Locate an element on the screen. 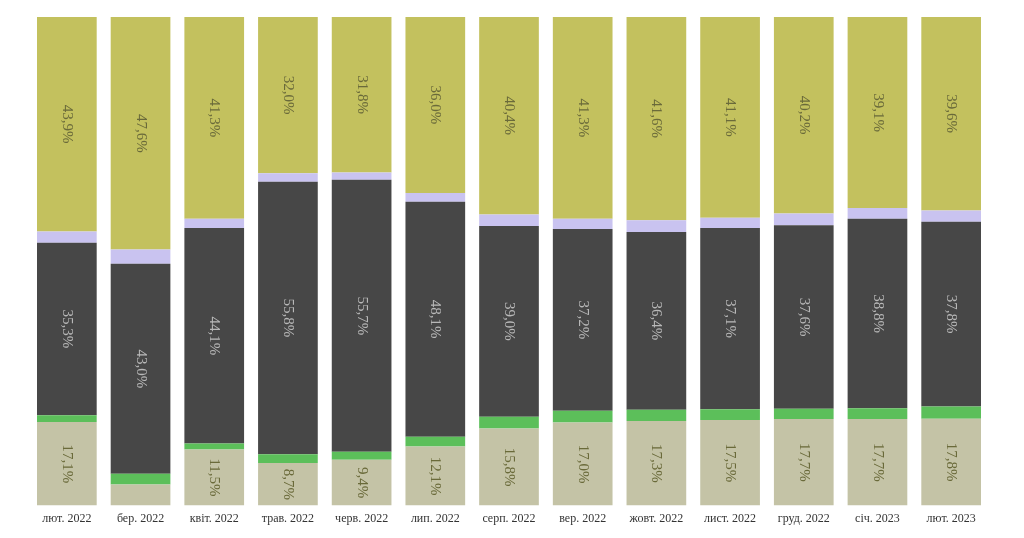 Image resolution: width=1024 pixels, height=538 pixels. x-tick-label: черв. 2022 is located at coordinates (362, 517).